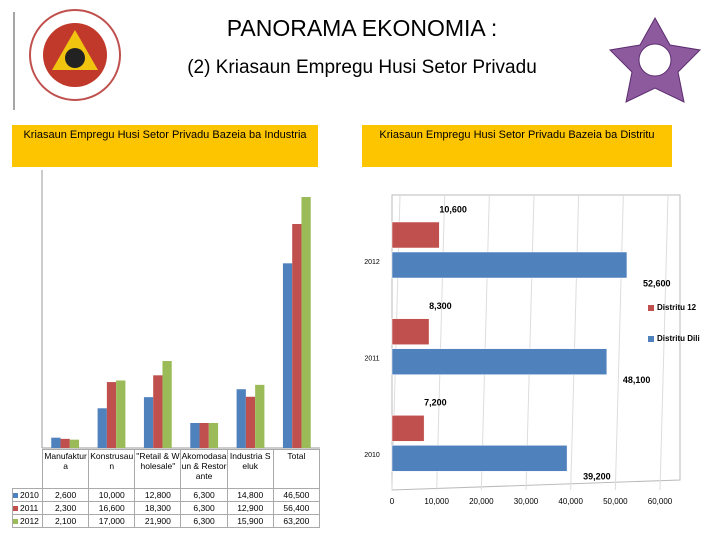 The image size is (720, 540). I want to click on x-tick-label: 0, so click(392, 501).